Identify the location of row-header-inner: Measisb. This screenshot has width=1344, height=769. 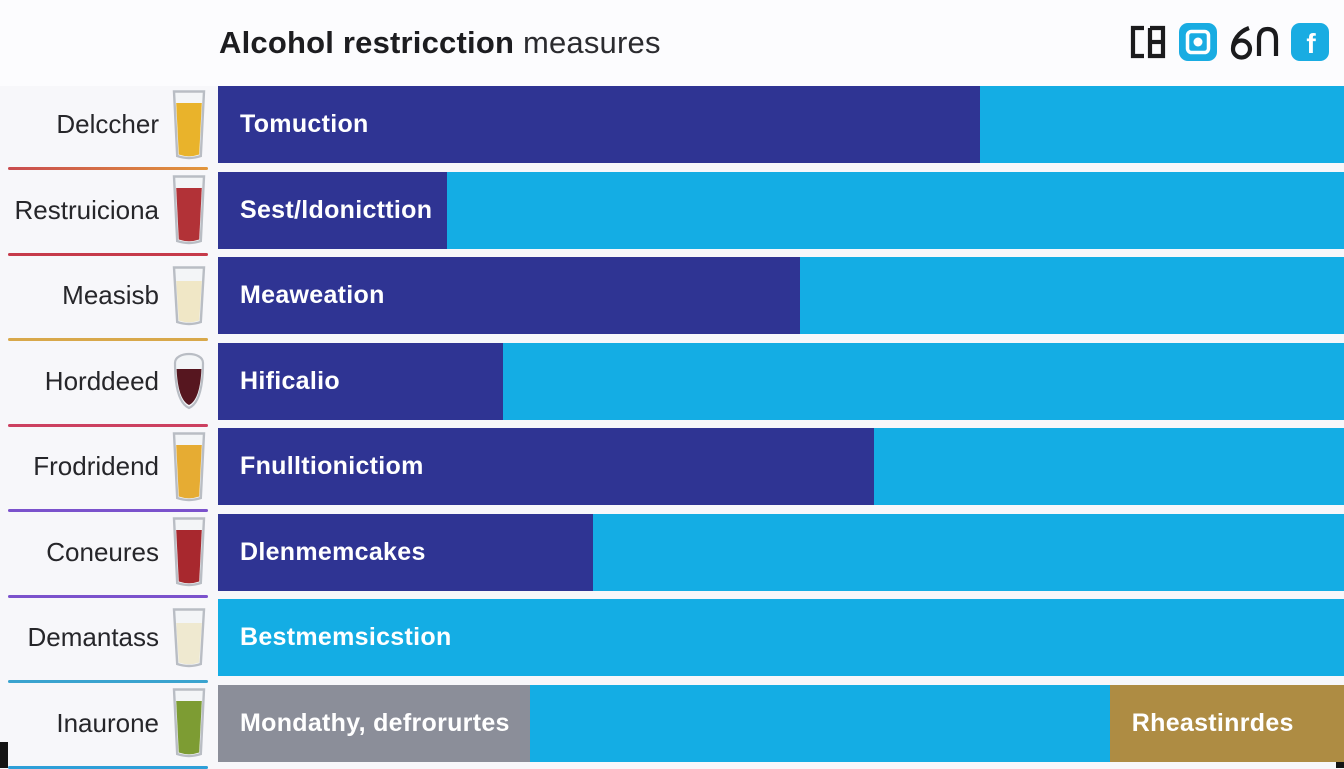
(137, 295).